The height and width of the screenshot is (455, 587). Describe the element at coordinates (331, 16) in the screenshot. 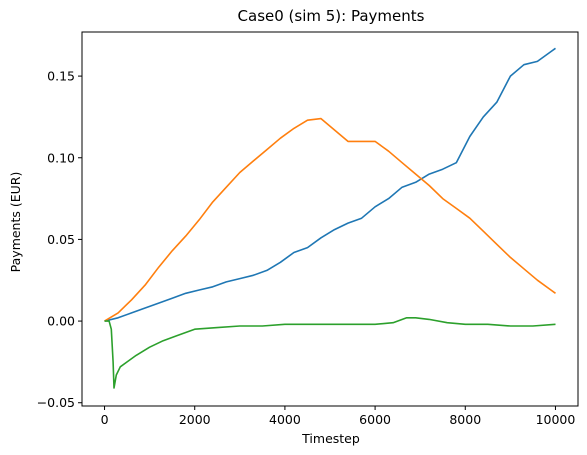

I see `chart-title: Case0 (sim 5): Payments` at that location.